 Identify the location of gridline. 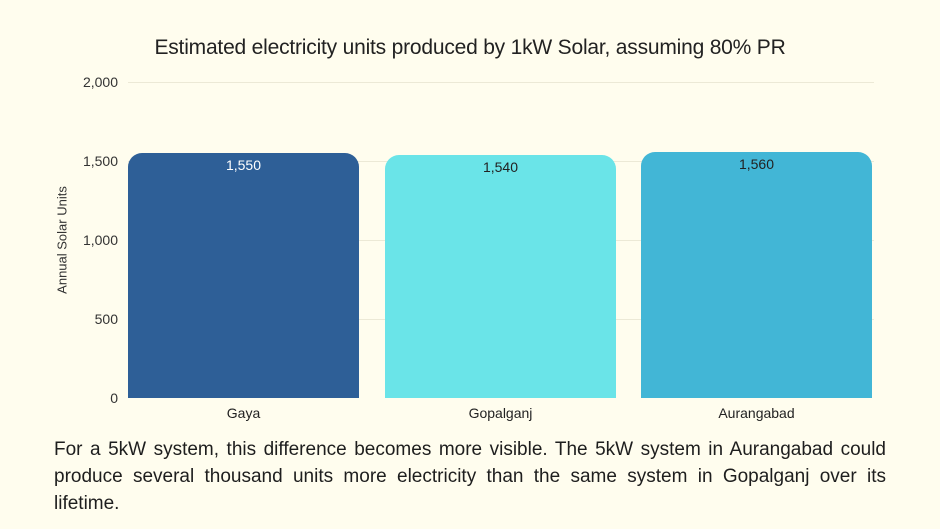
(501, 82).